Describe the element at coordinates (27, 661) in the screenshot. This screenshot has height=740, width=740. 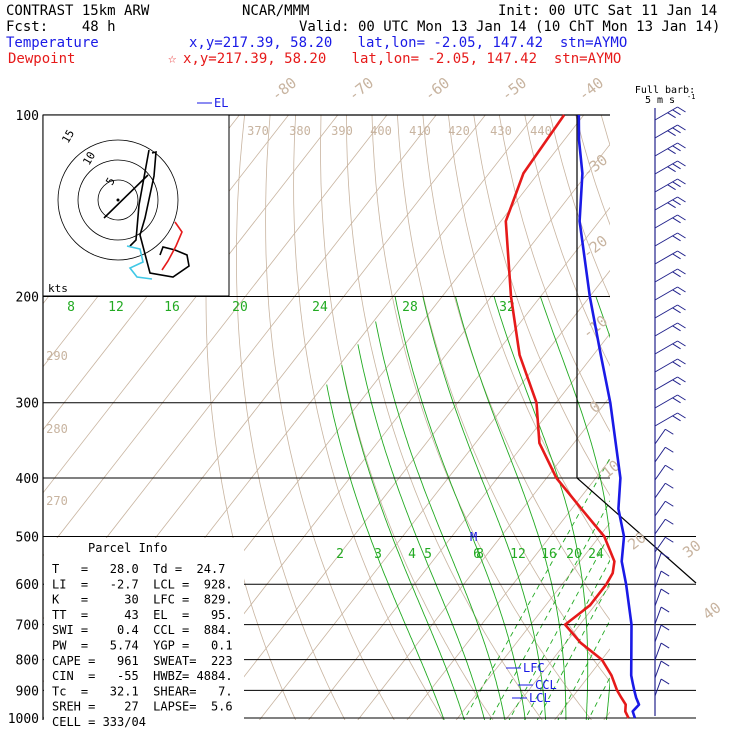
I see `pressure-label: 800` at that location.